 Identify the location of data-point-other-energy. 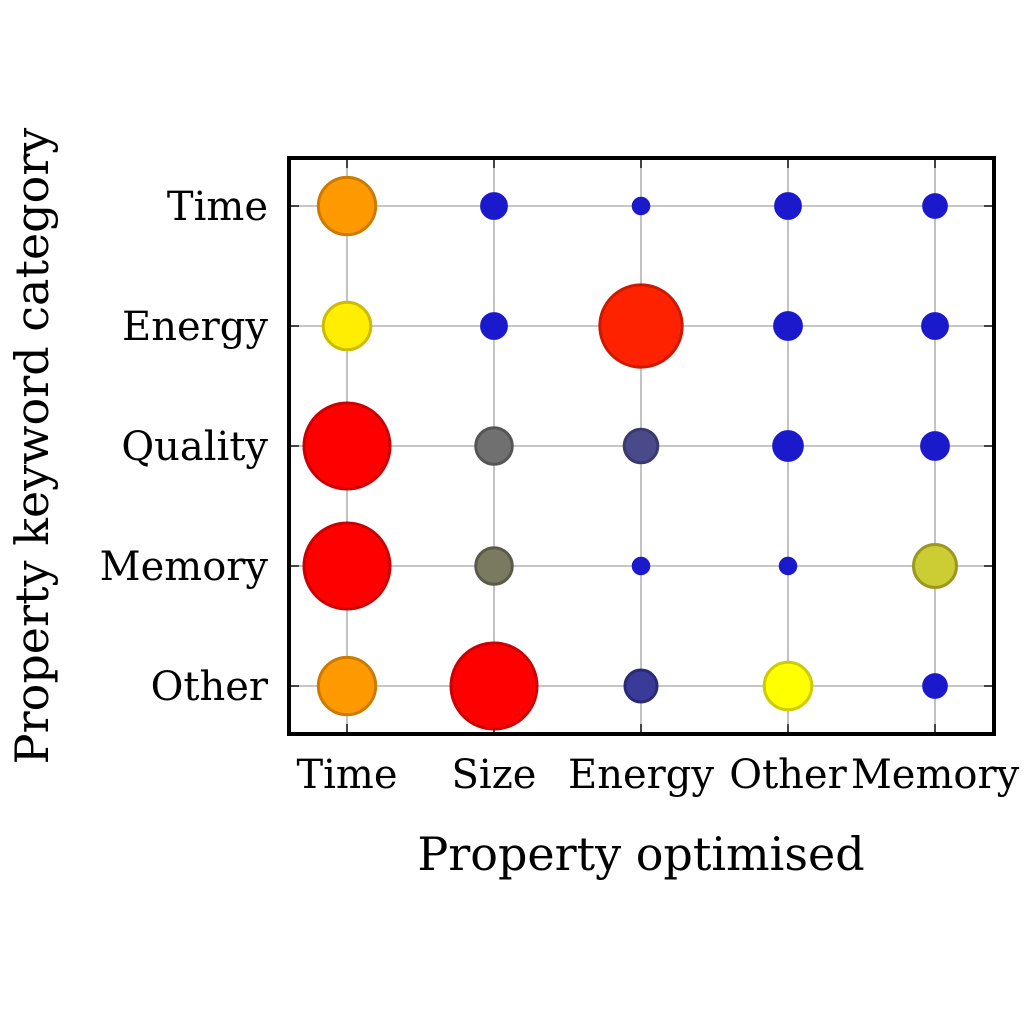
(788, 326).